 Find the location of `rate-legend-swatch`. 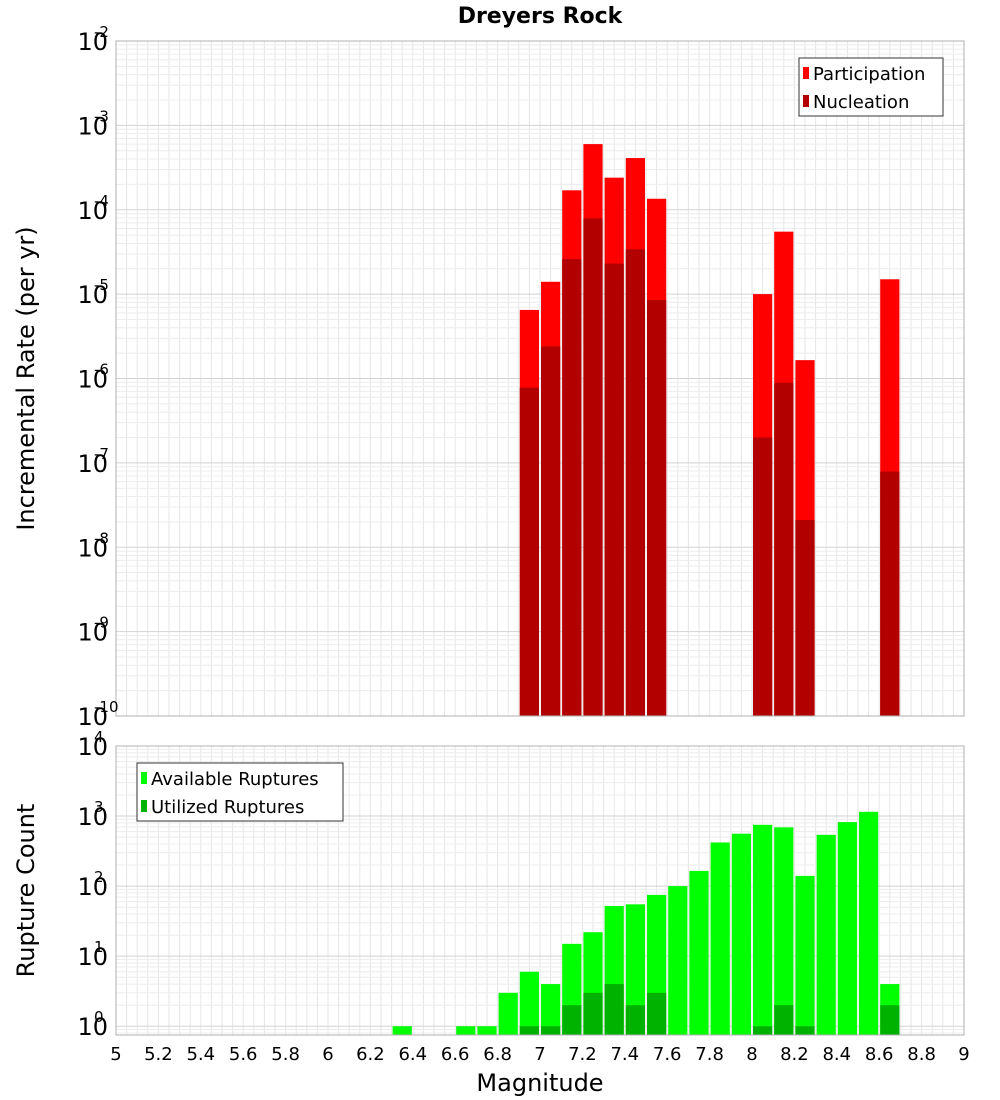

rate-legend-swatch is located at coordinates (806, 101).